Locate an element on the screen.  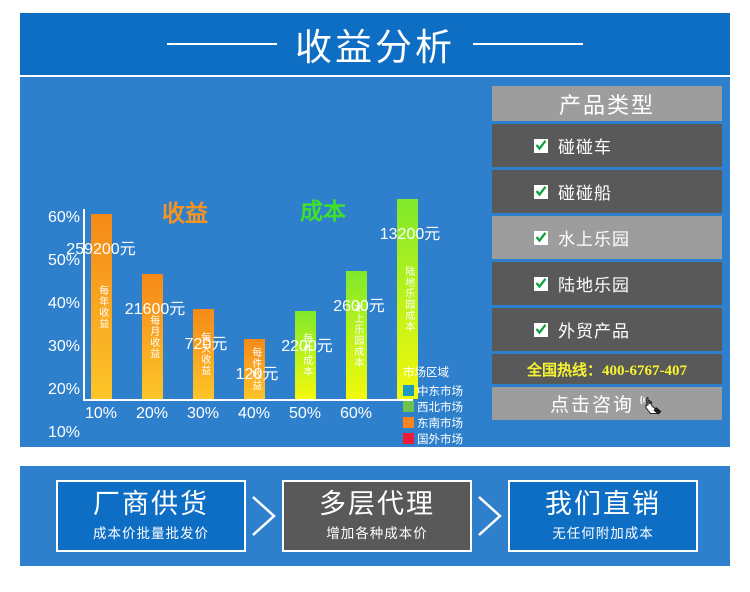
chart-group-label-revenue: 收益 is located at coordinates (185, 213).